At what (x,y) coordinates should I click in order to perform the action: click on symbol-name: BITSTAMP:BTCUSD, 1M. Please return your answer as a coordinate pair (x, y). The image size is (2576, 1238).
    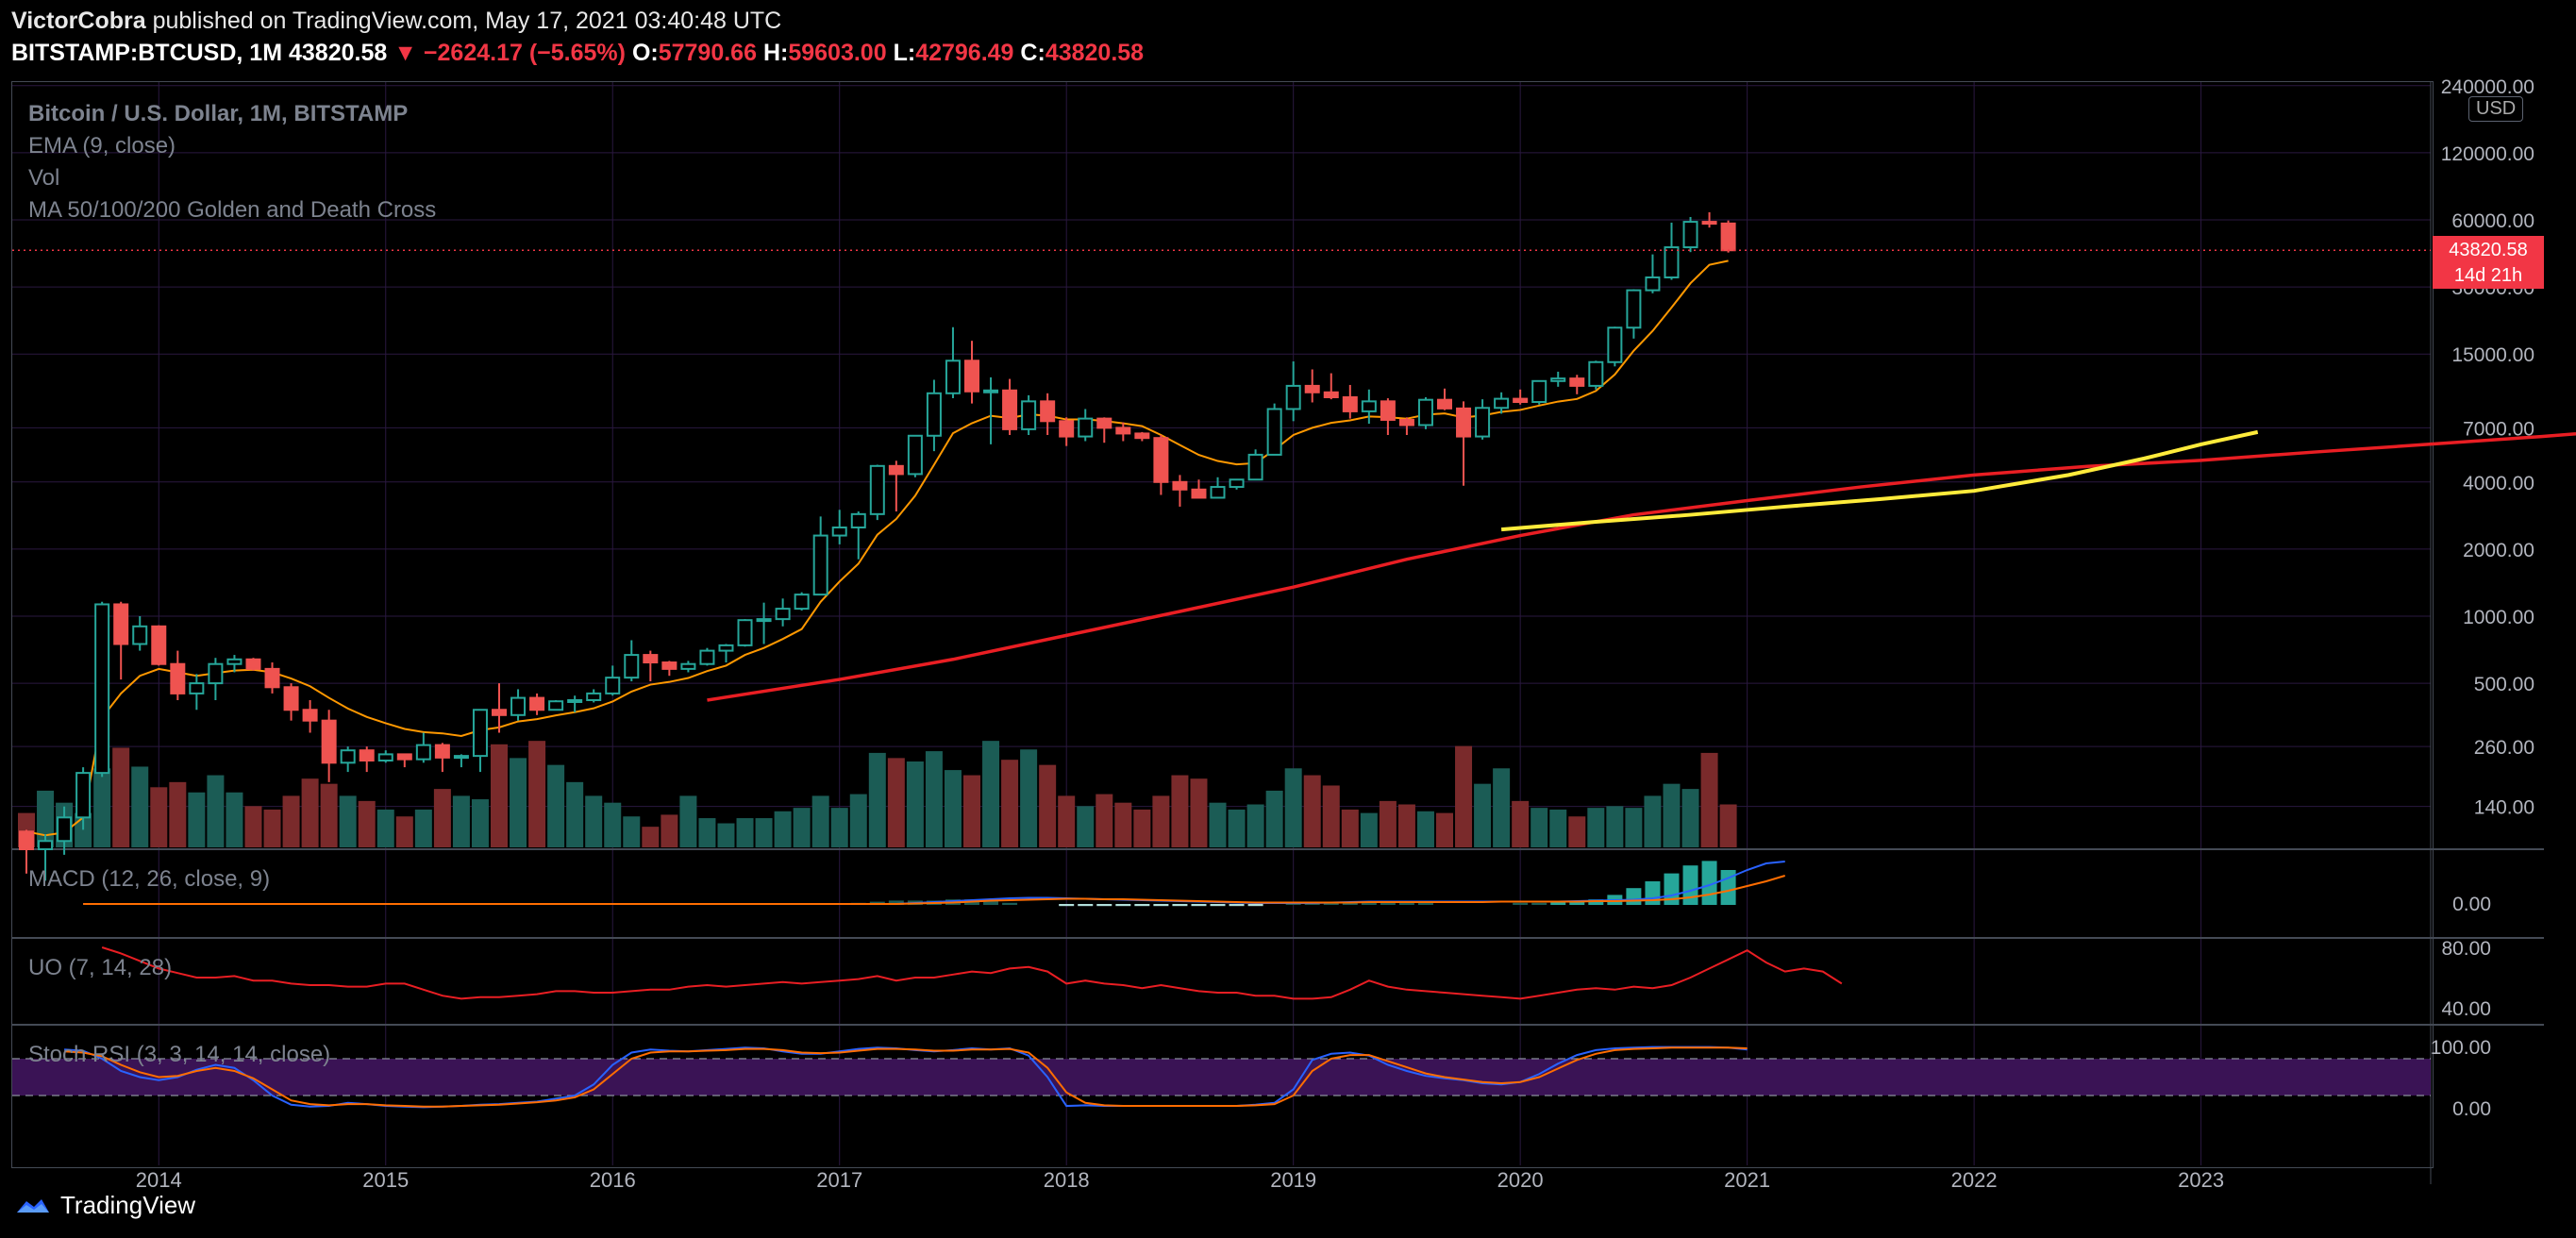
    Looking at the image, I should click on (147, 53).